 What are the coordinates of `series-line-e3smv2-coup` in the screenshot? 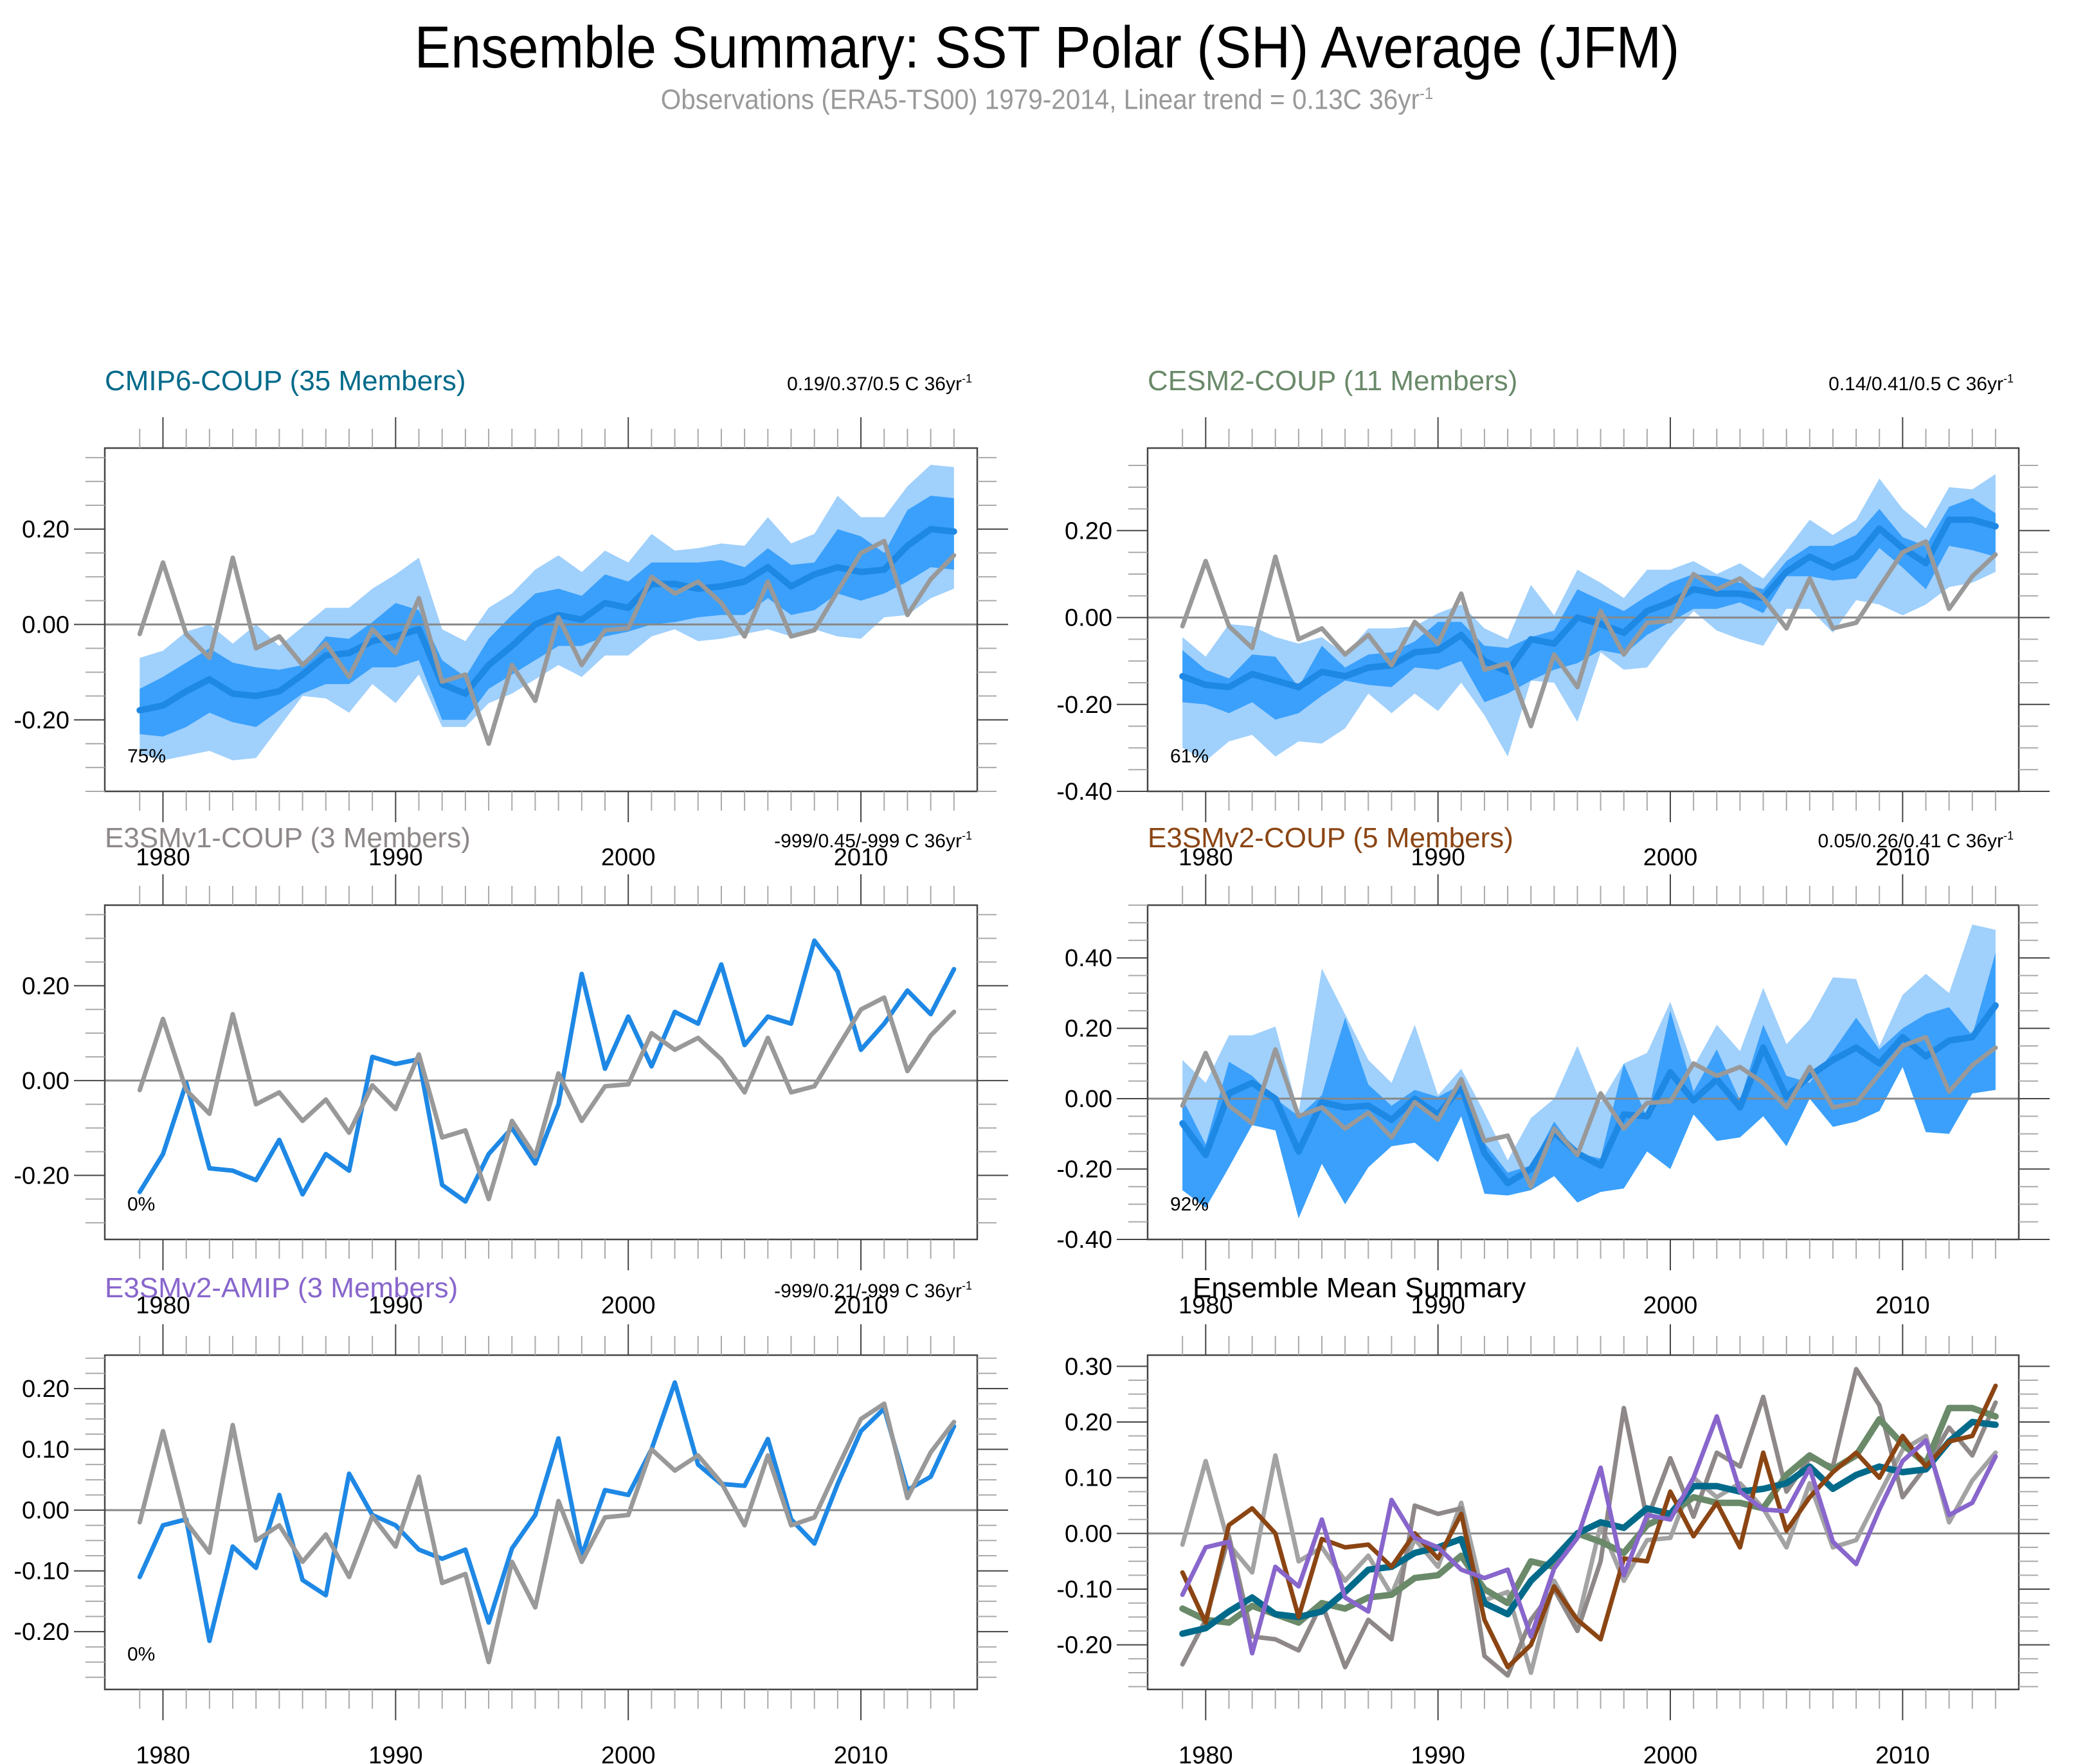 It's located at (1589, 1527).